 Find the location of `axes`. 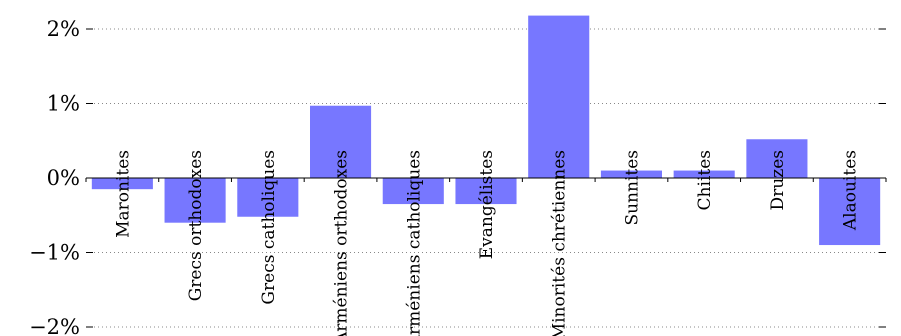

axes is located at coordinates (486, 179).